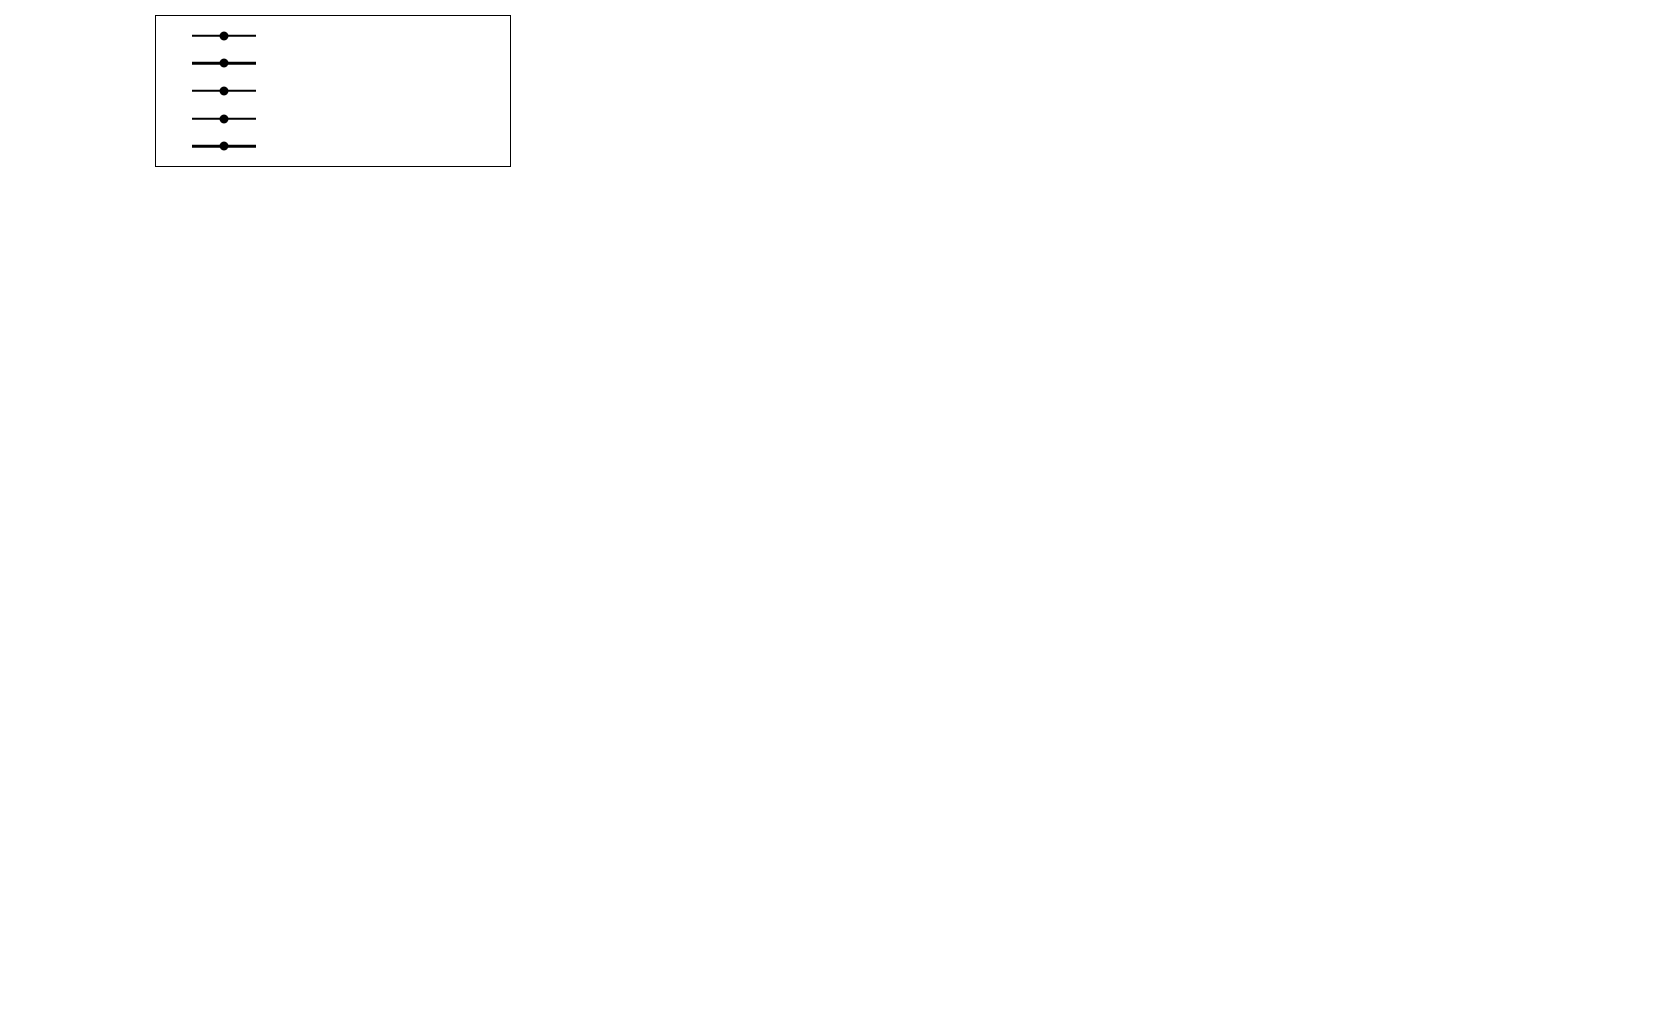  I want to click on dpdt-legend-marker-icon, so click(224, 63).